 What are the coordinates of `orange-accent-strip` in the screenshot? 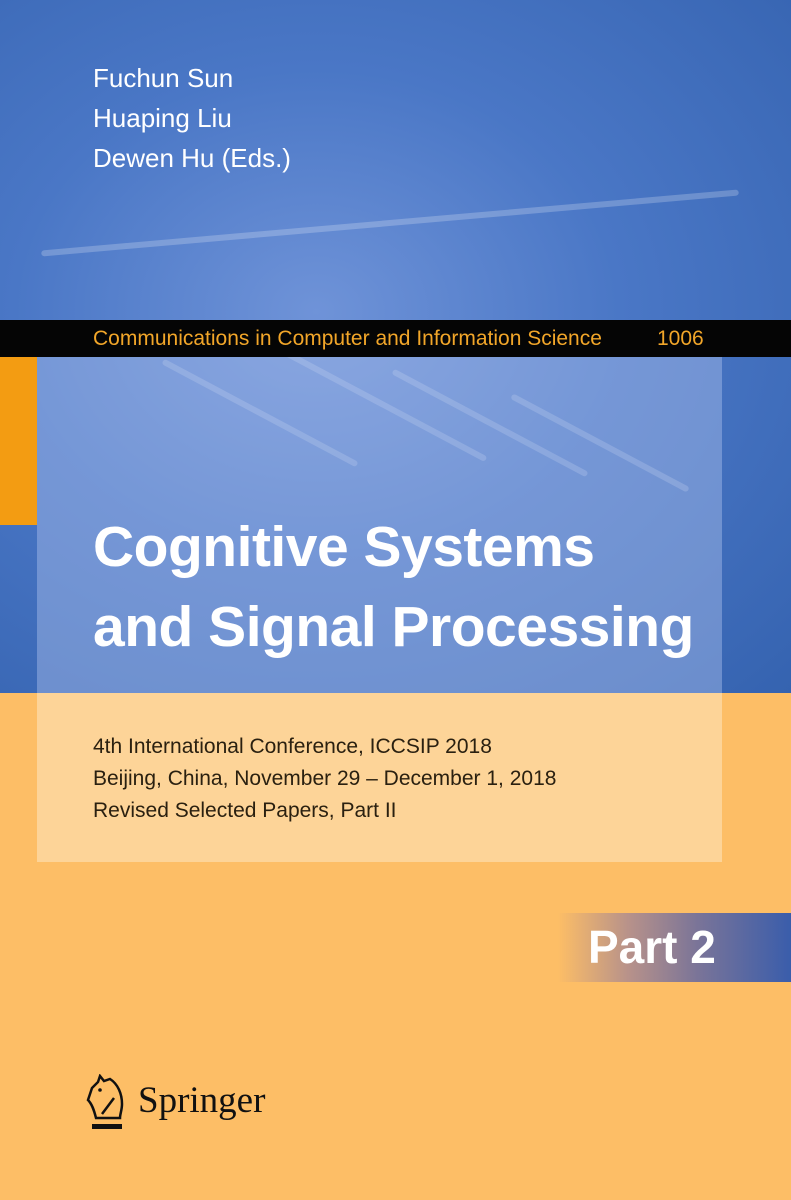 It's located at (18, 441).